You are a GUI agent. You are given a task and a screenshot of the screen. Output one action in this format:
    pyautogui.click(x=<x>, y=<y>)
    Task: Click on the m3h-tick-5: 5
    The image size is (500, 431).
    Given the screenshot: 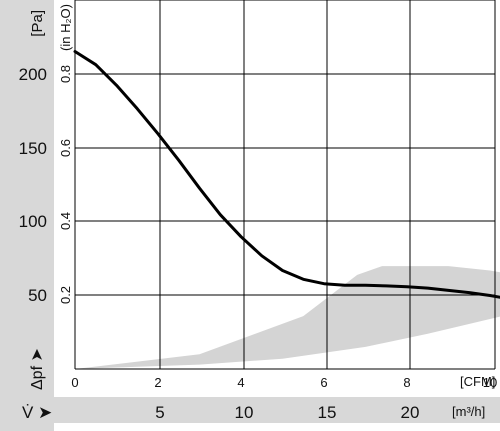 What is the action you would take?
    pyautogui.click(x=159, y=412)
    